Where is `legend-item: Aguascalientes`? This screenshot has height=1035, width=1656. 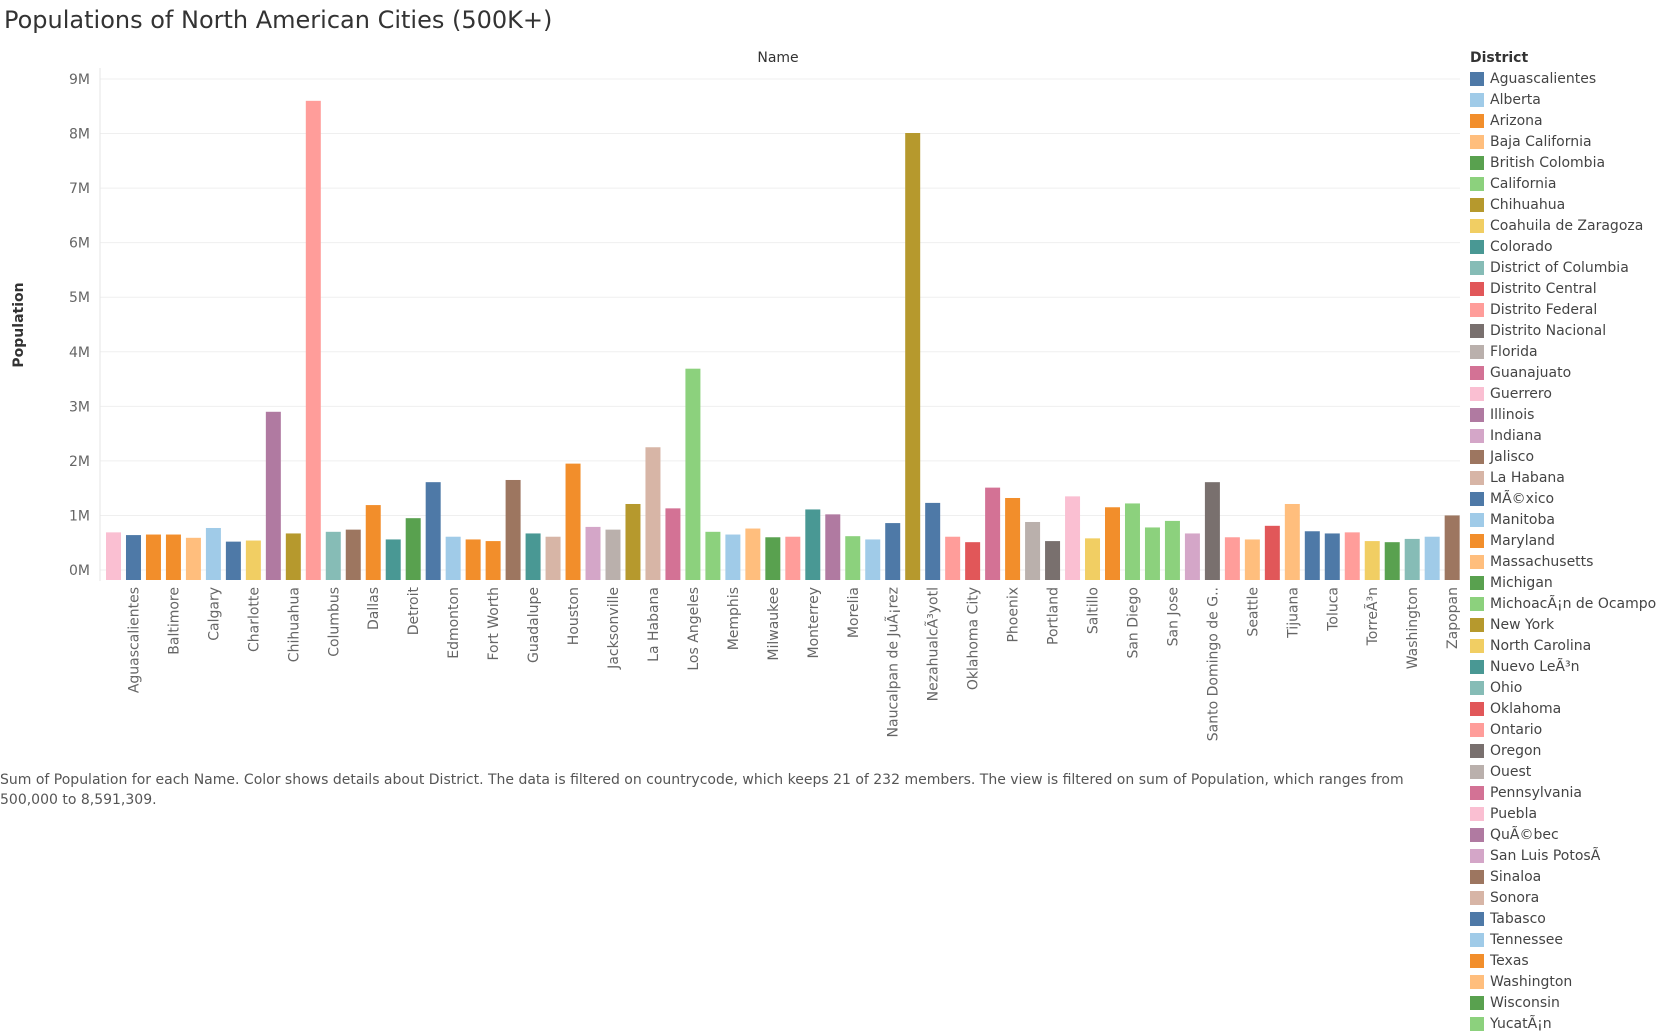 legend-item: Aguascalientes is located at coordinates (1563, 78).